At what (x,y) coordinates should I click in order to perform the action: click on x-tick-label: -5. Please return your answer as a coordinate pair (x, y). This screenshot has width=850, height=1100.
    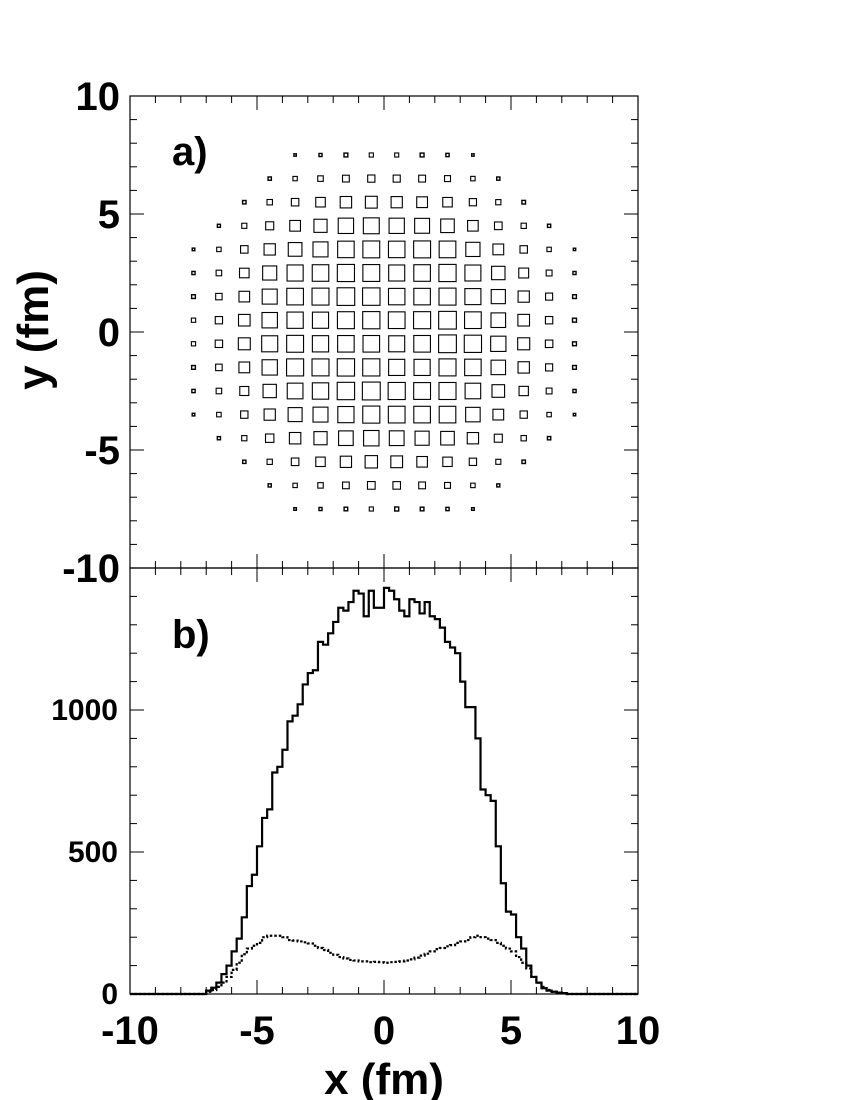
    Looking at the image, I should click on (257, 1031).